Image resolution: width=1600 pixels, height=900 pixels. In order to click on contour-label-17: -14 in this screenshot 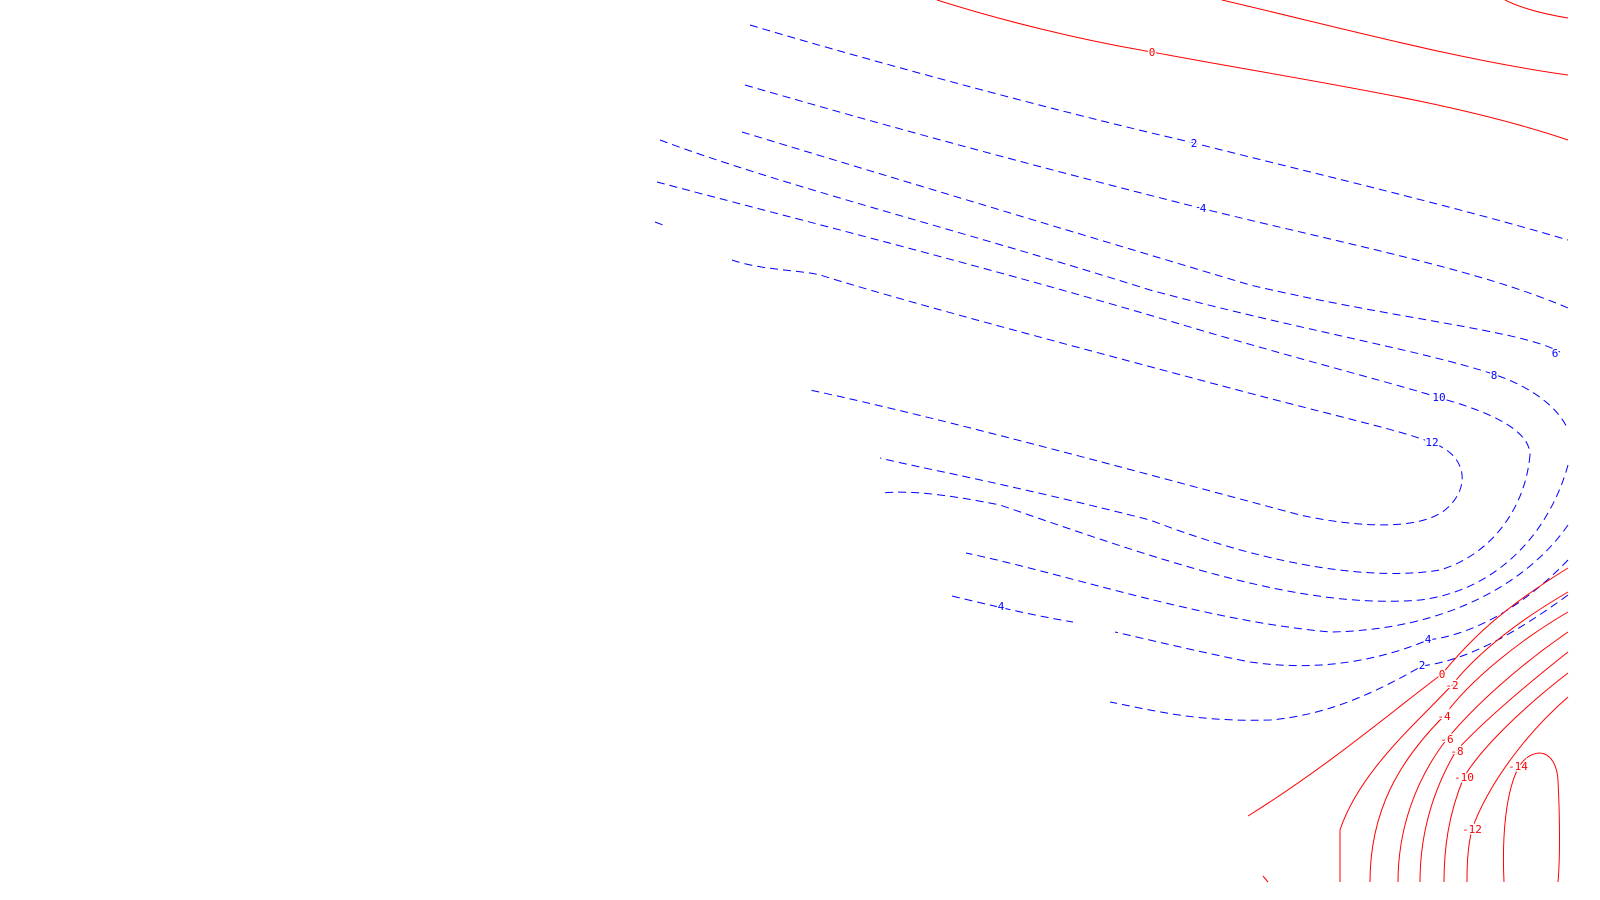, I will do `click(1518, 766)`.